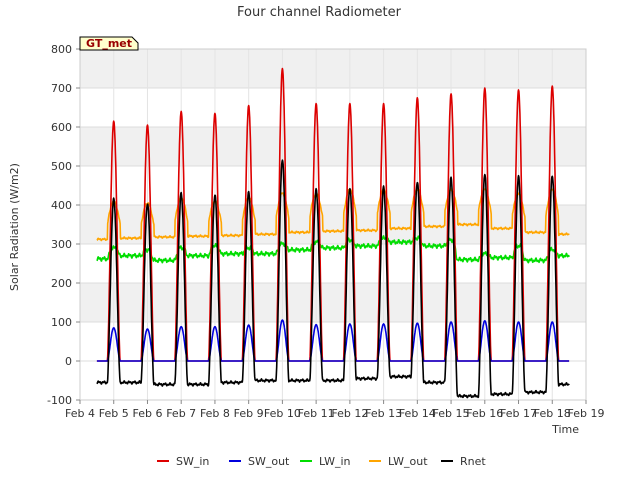 The width and height of the screenshot is (640, 480). Describe the element at coordinates (61, 127) in the screenshot. I see `y-tick-label: 600` at that location.